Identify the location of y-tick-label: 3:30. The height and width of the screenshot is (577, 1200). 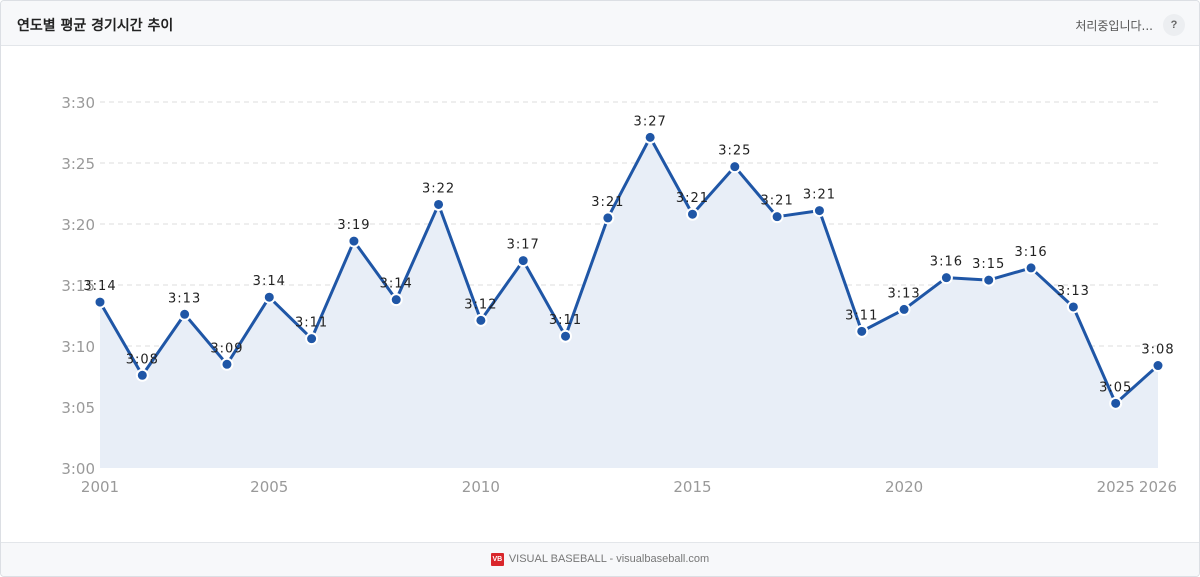
(78, 103).